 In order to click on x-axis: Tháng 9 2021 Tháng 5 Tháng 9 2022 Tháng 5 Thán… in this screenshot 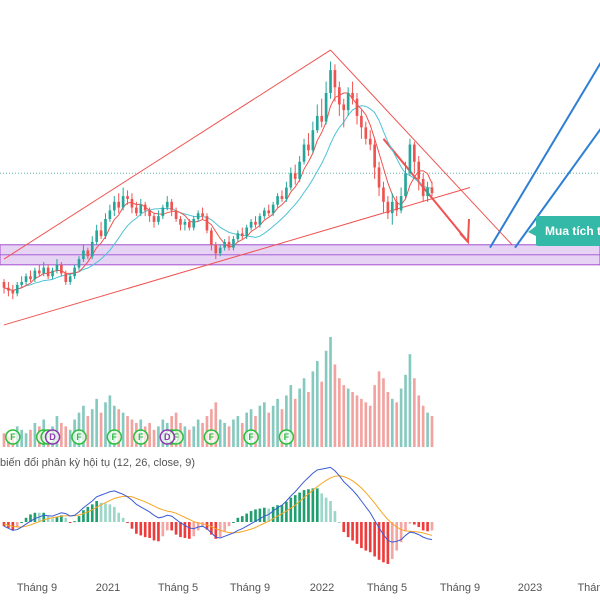, I will do `click(308, 588)`.